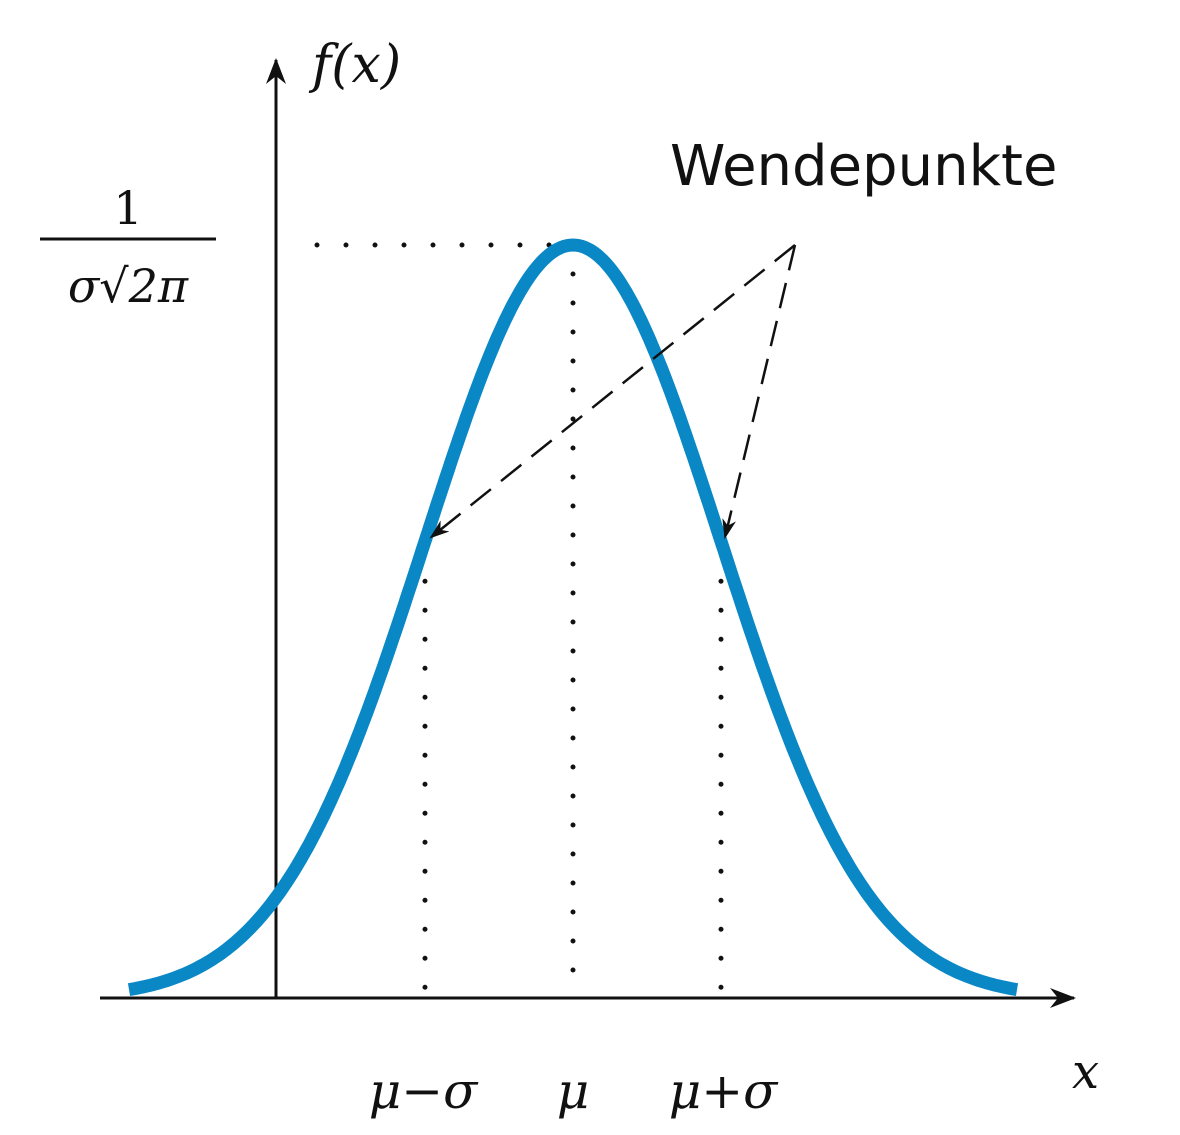  Describe the element at coordinates (128, 286) in the screenshot. I see `y-tick-denominator: σ√2π` at that location.